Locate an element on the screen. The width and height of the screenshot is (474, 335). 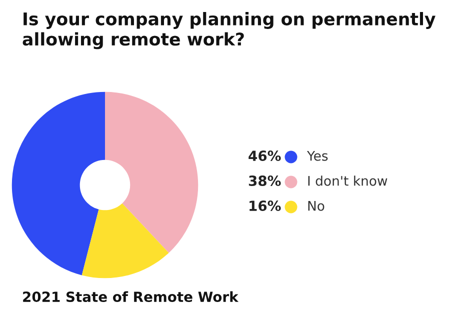
chart-title: Is your company planning on permanently allowing remote work? is located at coordinates (229, 31).